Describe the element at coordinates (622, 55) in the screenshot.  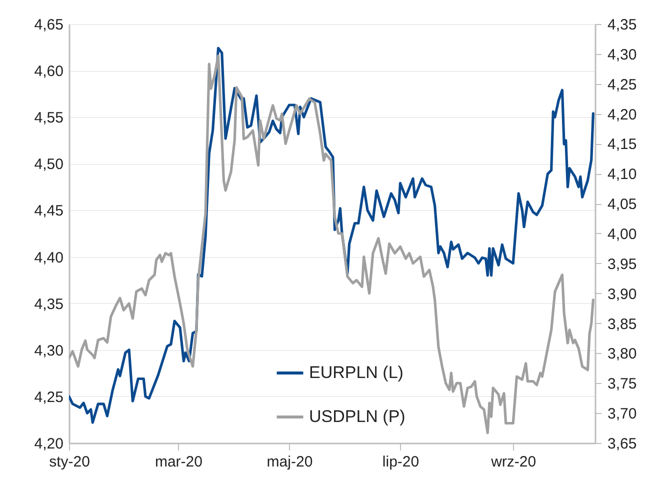
I see `y2-tick-label: 4,30` at that location.